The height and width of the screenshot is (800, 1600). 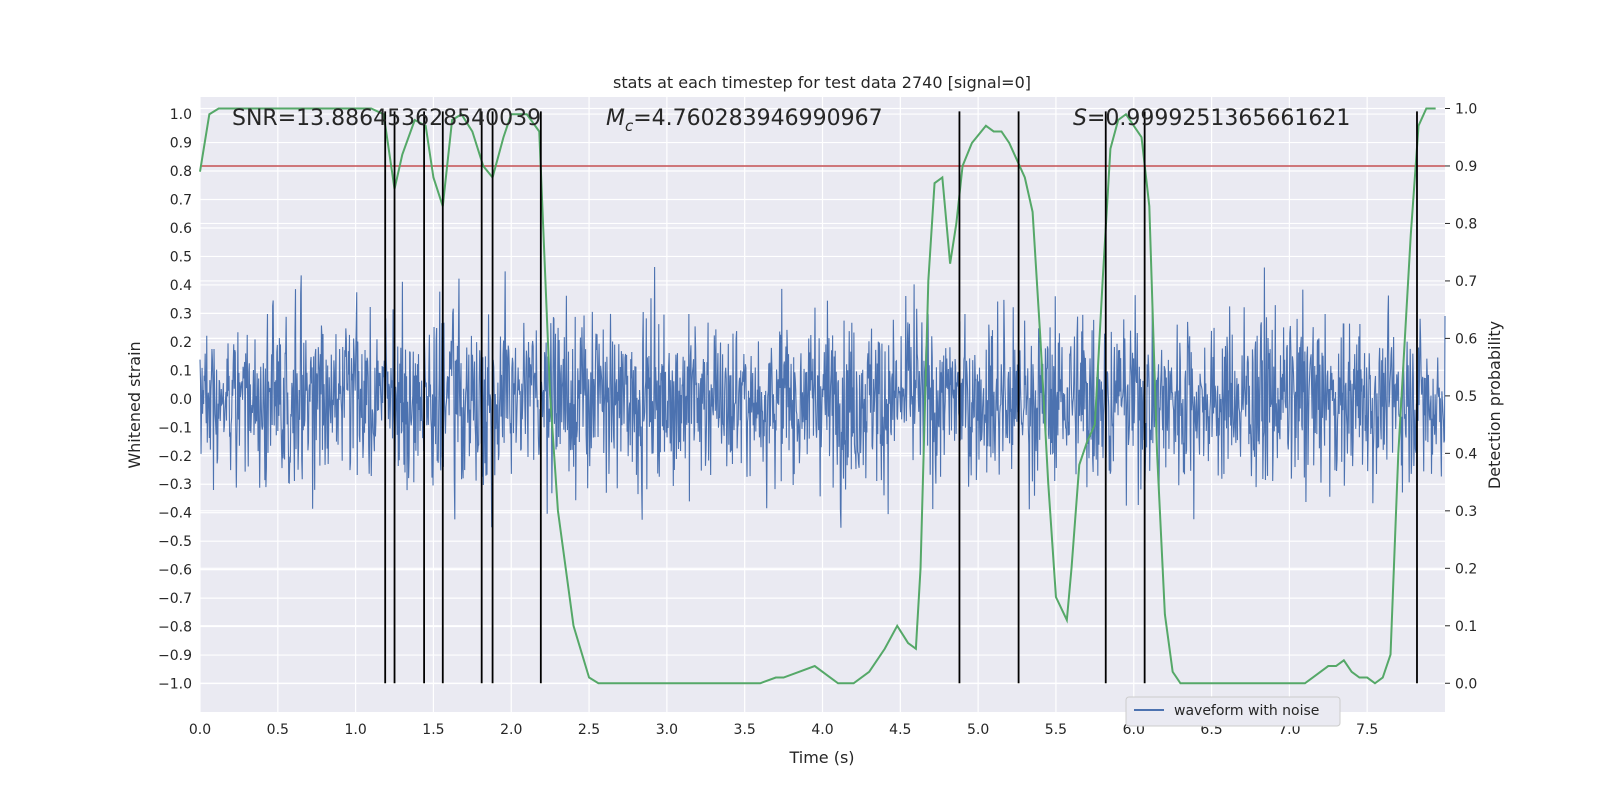 I want to click on y-left-tick-label: 0.9, so click(x=181, y=144).